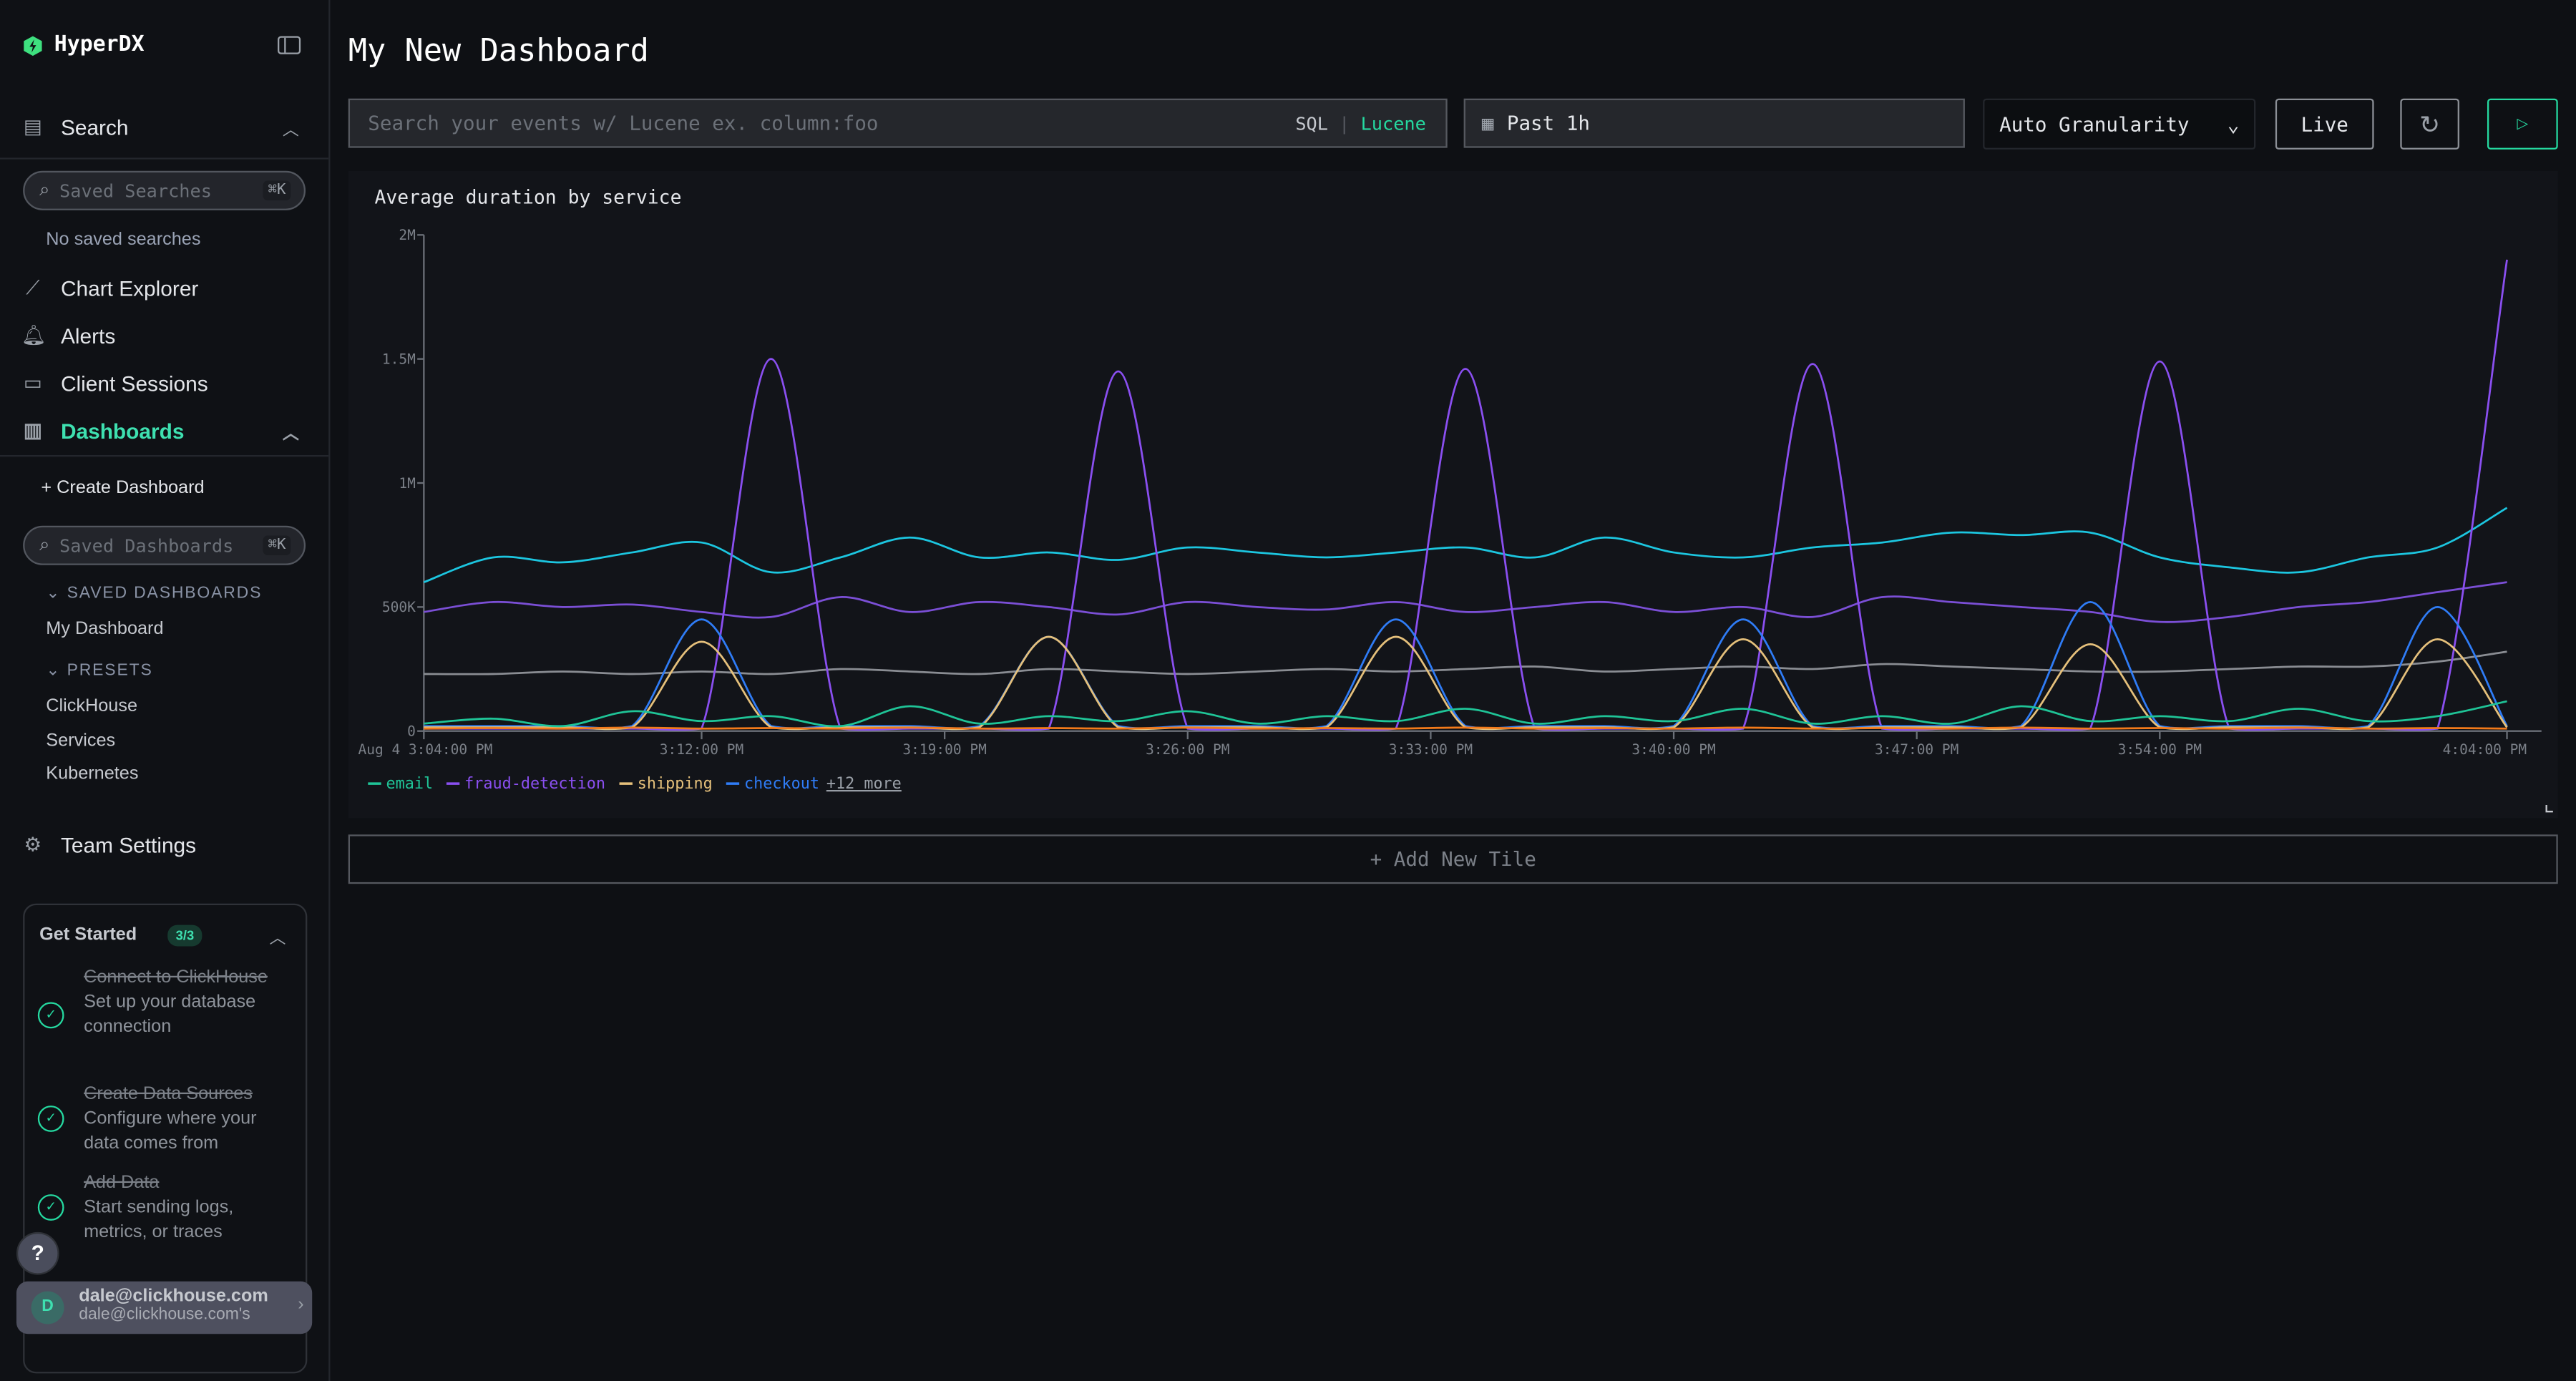 This screenshot has height=1381, width=2576. What do you see at coordinates (701, 749) in the screenshot?
I see `x-tick-label: 3:12:00 PM` at bounding box center [701, 749].